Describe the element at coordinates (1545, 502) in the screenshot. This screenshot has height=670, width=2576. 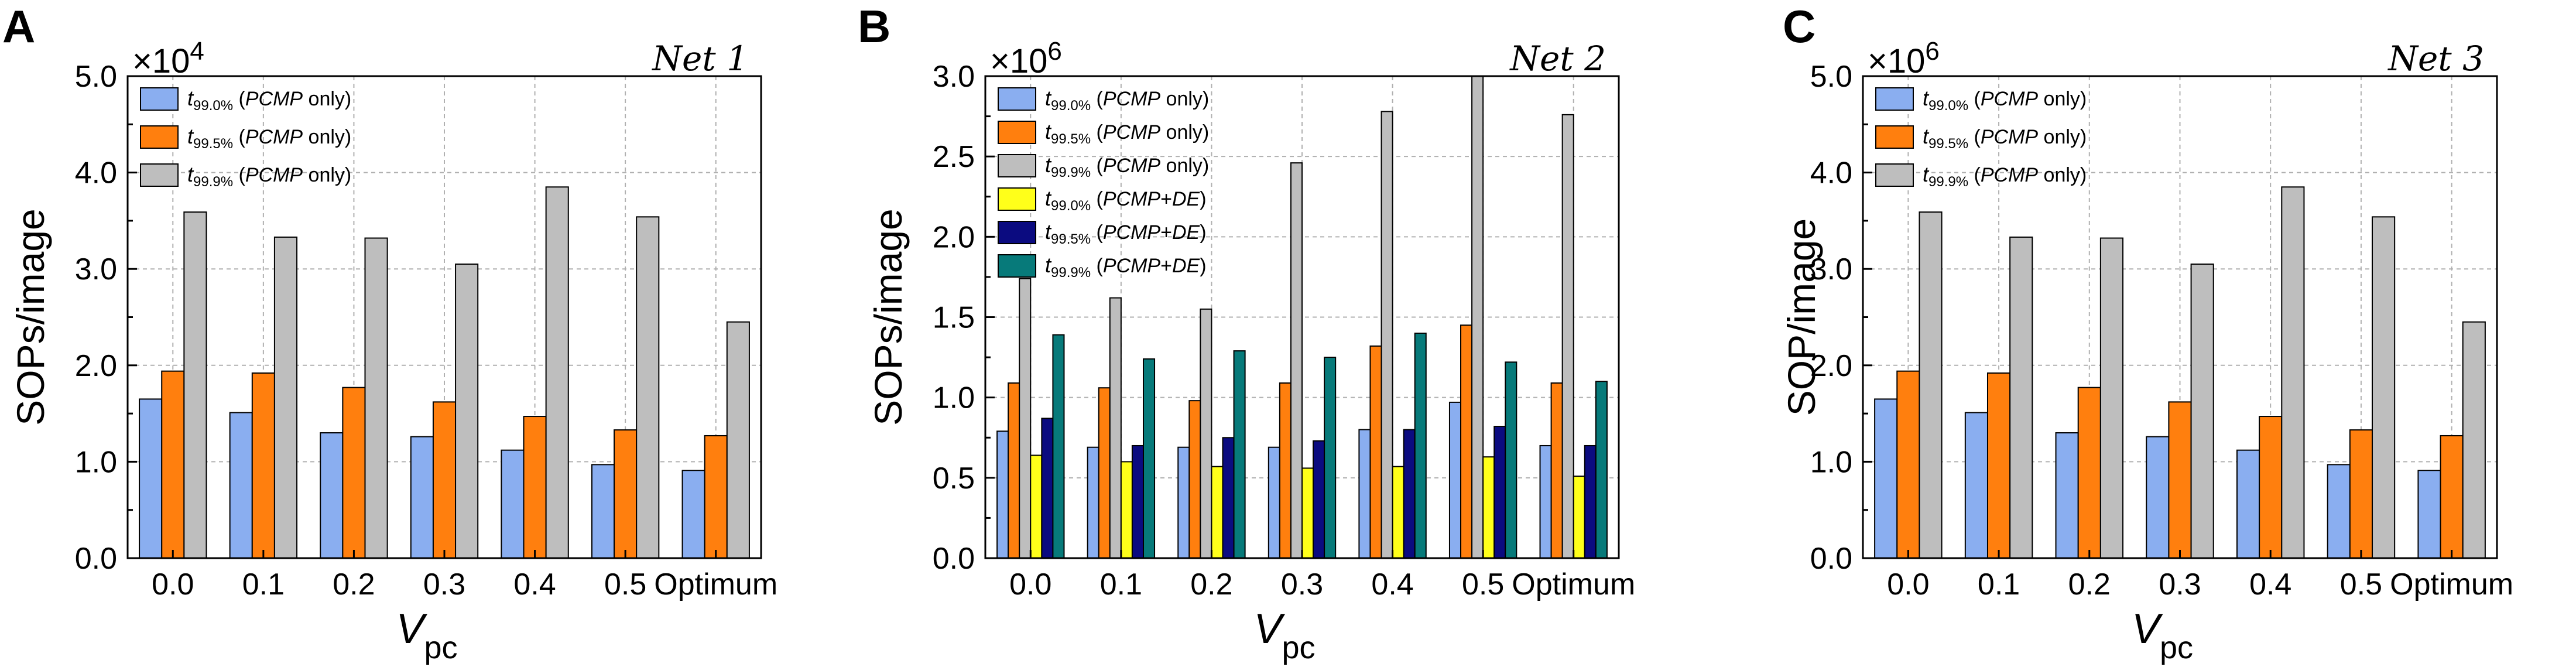
I see `bar-optimum-s1` at that location.